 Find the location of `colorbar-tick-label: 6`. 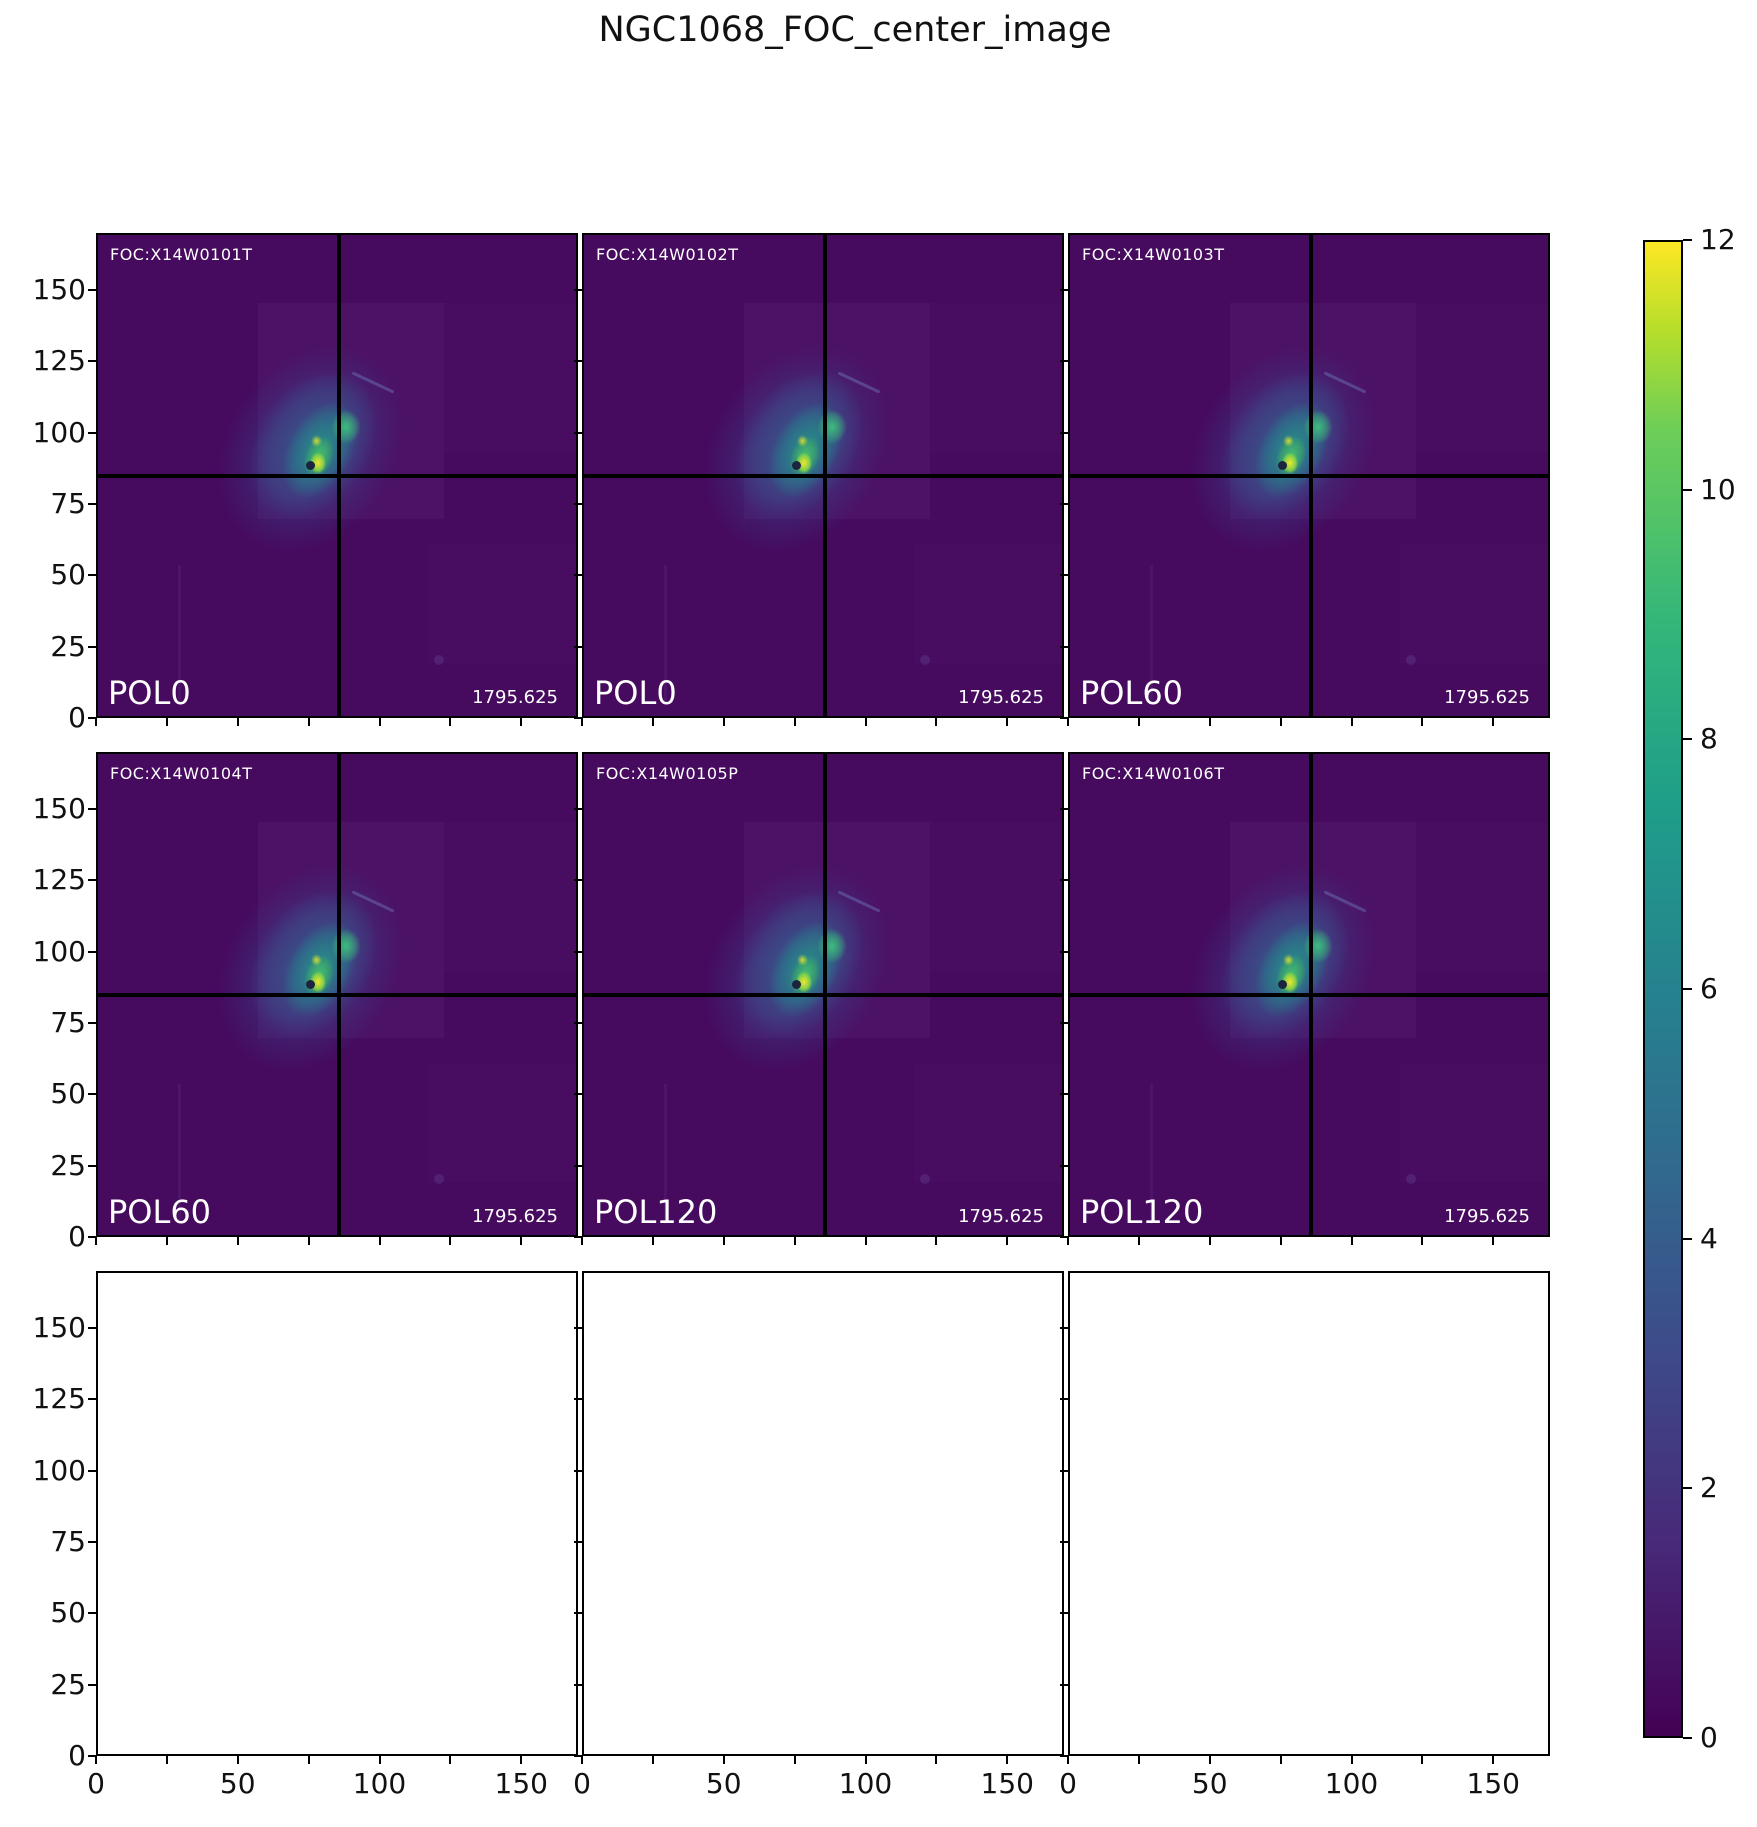

colorbar-tick-label: 6 is located at coordinates (1709, 988).